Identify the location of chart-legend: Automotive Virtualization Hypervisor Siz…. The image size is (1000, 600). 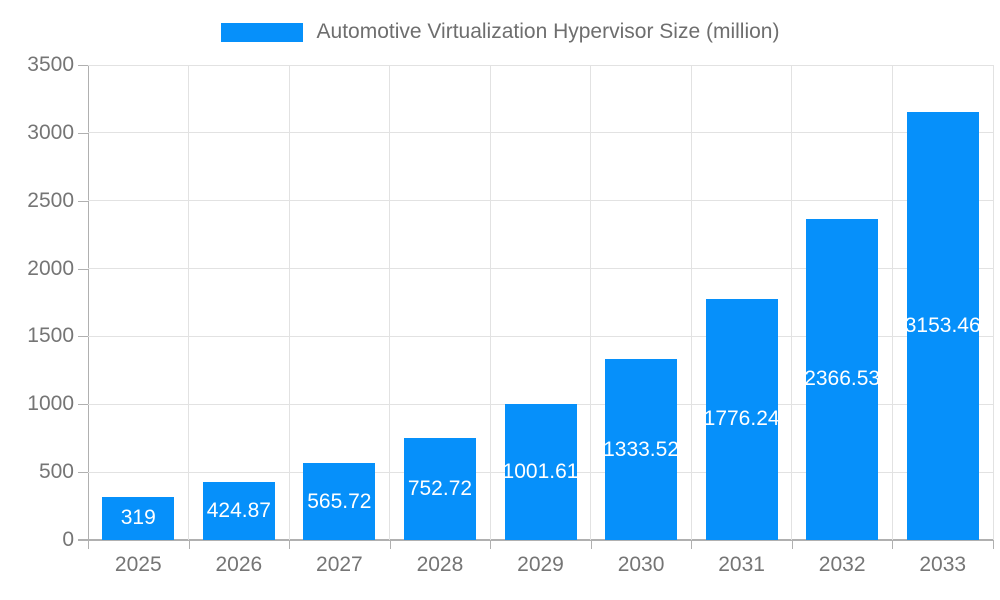
(500, 32).